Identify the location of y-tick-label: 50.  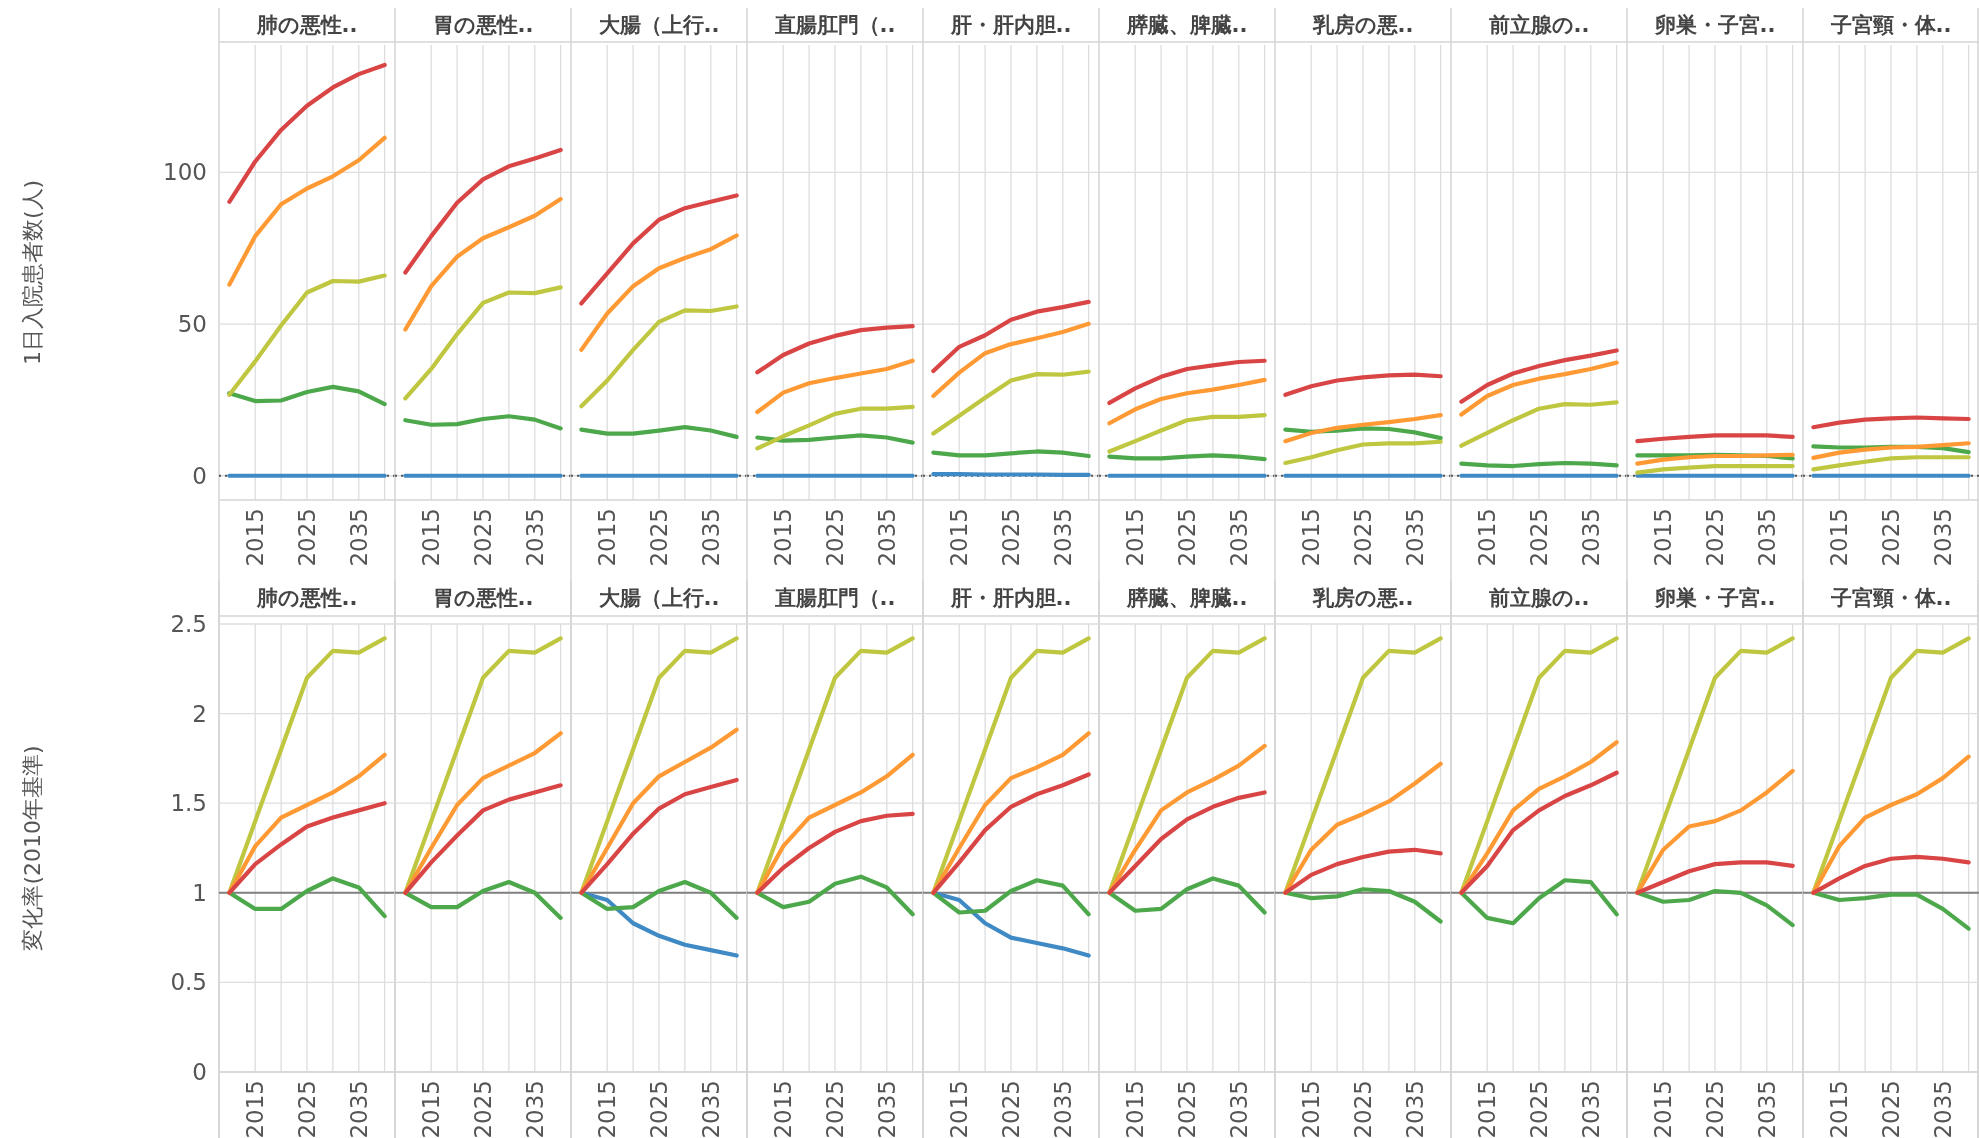
(192, 324).